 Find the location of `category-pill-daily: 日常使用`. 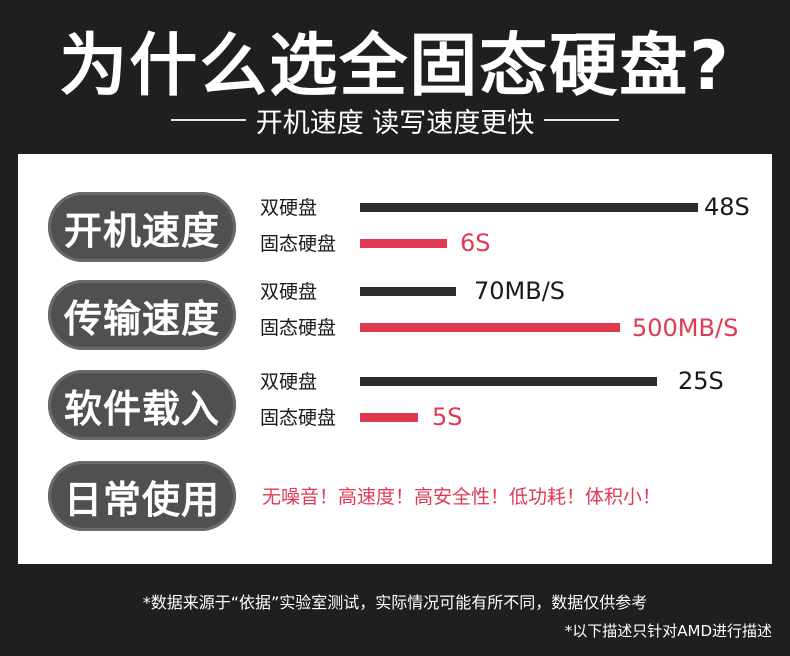

category-pill-daily: 日常使用 is located at coordinates (142, 496).